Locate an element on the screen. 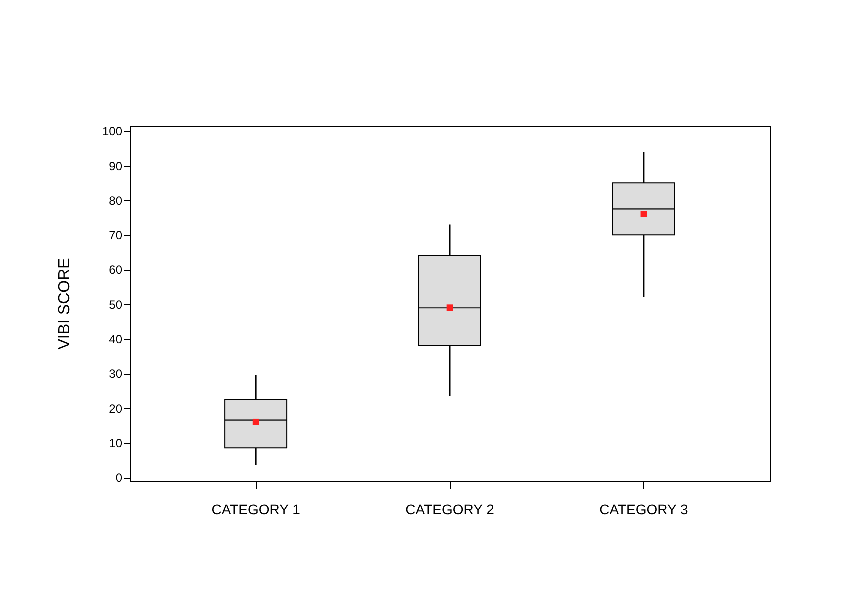 The width and height of the screenshot is (865, 597). y-tick-label: 10 is located at coordinates (116, 443).